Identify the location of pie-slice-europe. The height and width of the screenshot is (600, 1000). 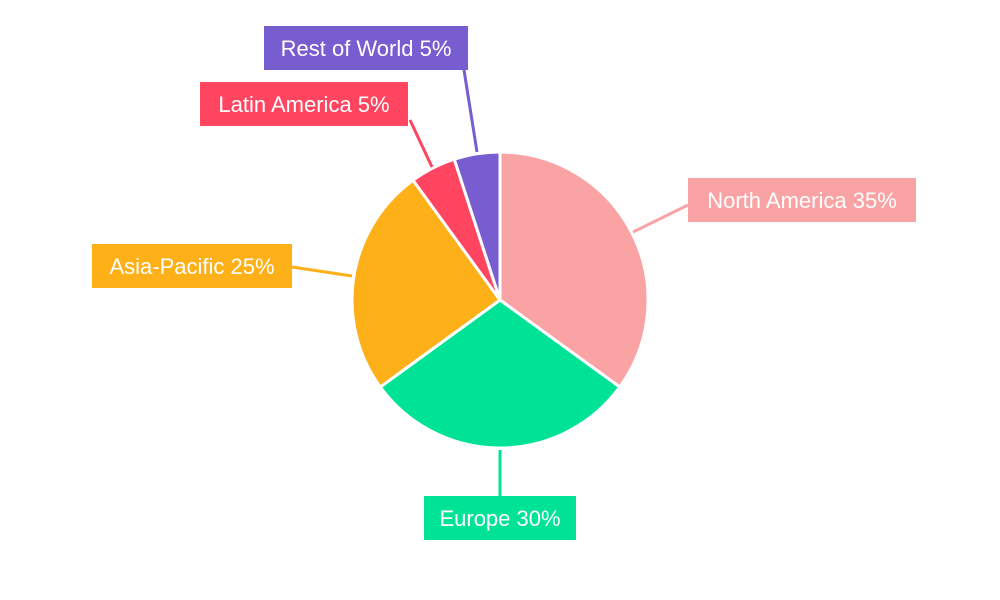
(500, 374).